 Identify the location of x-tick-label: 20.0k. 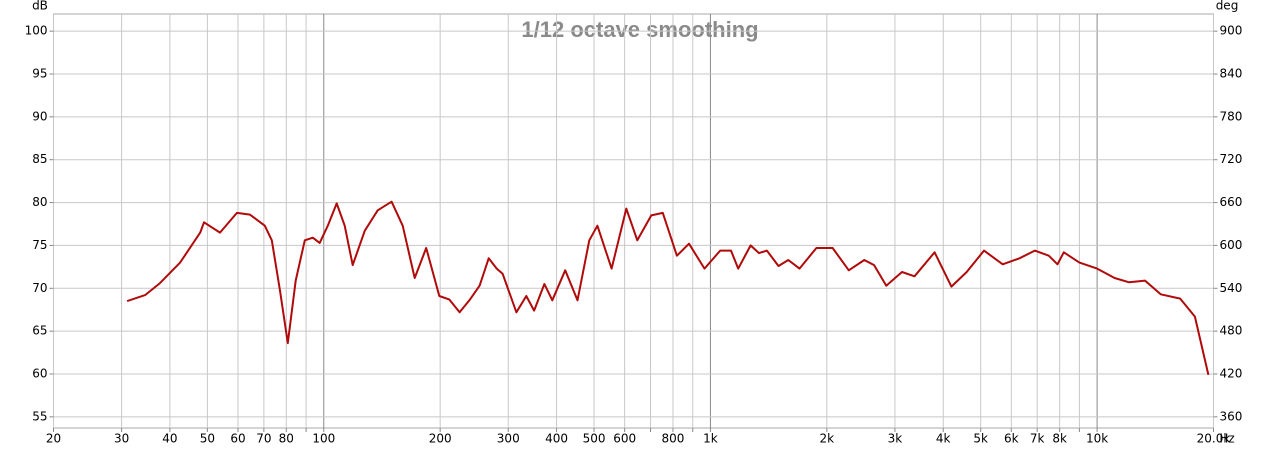
(1214, 439).